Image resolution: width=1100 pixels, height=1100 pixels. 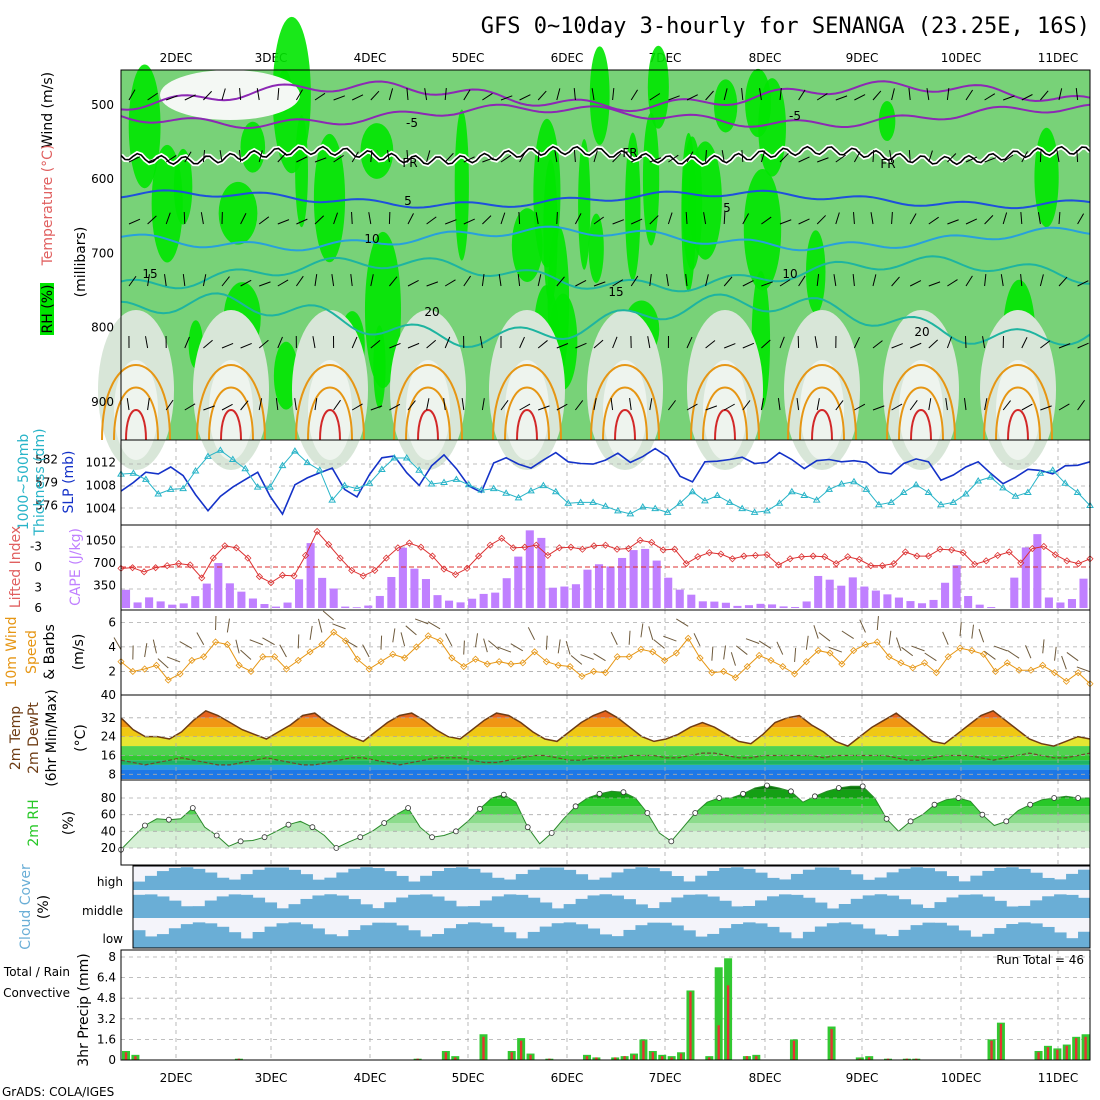 What do you see at coordinates (52, 737) in the screenshot?
I see `minmax-axis-label: (6hr Min/Max)` at bounding box center [52, 737].